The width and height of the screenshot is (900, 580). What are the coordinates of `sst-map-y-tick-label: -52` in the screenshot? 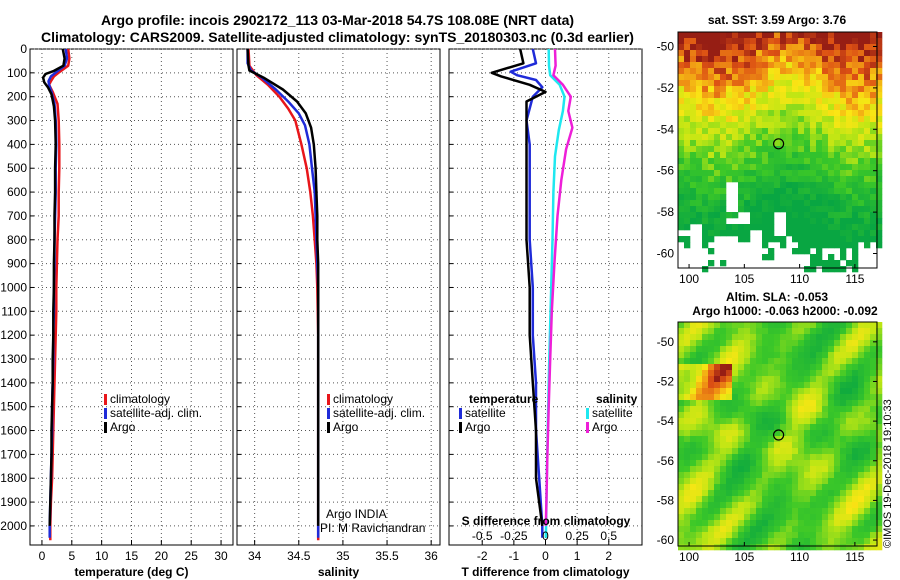 It's located at (666, 88).